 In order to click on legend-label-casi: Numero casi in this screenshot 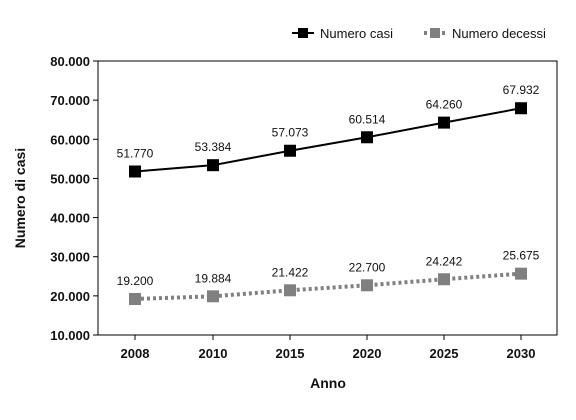, I will do `click(356, 33)`.